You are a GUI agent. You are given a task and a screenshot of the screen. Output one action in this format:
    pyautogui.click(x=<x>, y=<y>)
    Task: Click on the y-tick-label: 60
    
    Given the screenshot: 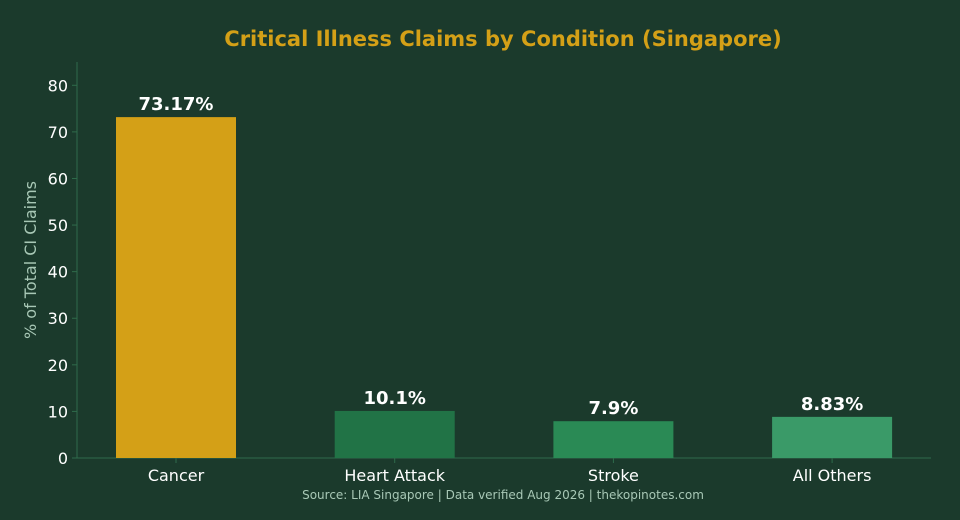 What is the action you would take?
    pyautogui.click(x=58, y=178)
    